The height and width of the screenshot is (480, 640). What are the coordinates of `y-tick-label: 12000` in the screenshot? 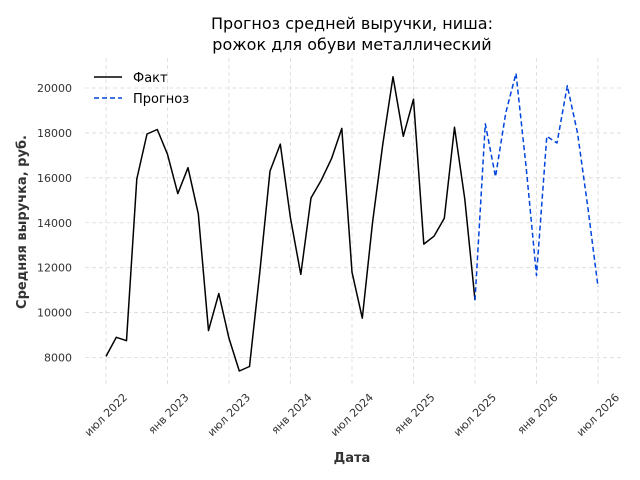 It's located at (54, 268).